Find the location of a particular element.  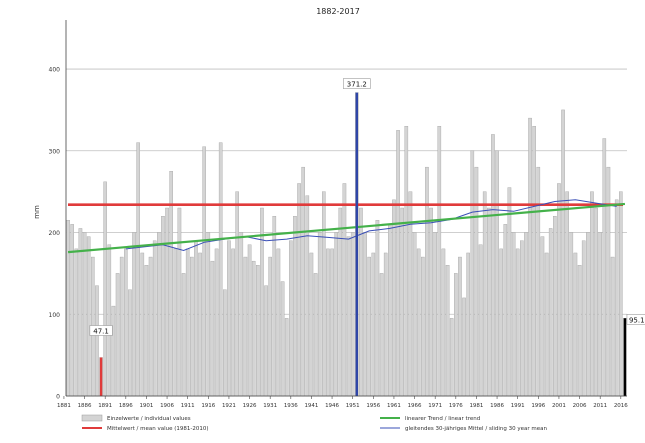

annotation-label: 371.2 is located at coordinates (357, 85).